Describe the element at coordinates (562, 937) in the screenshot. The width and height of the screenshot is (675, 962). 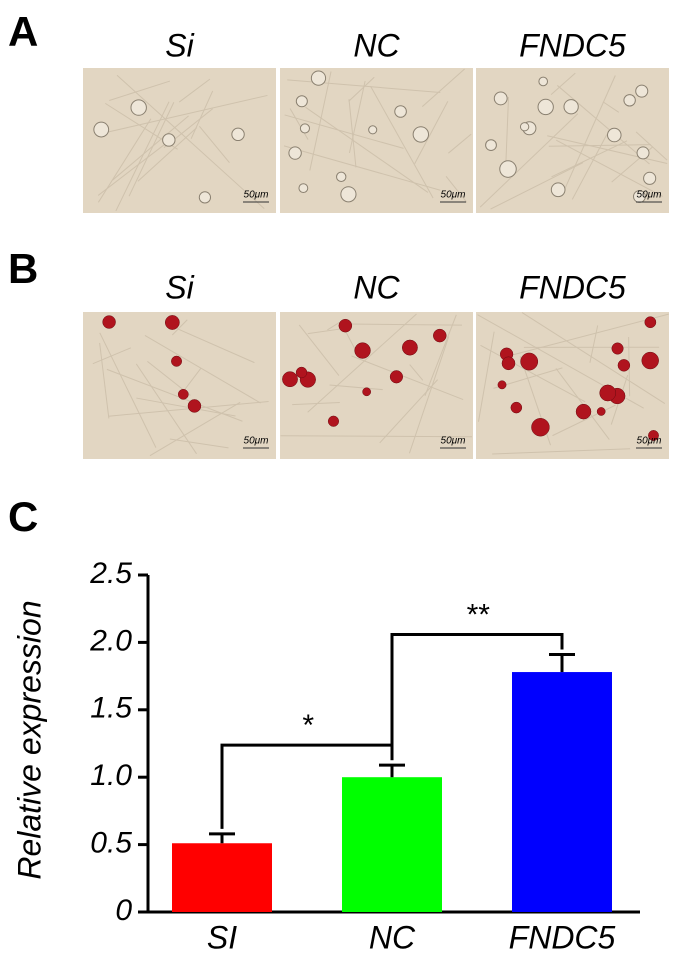
I see `x-tick-label: FNDC5` at that location.